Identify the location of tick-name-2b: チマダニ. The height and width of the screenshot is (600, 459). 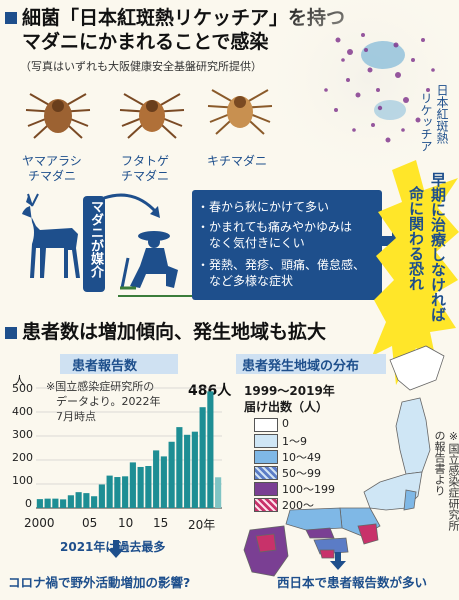
(145, 176).